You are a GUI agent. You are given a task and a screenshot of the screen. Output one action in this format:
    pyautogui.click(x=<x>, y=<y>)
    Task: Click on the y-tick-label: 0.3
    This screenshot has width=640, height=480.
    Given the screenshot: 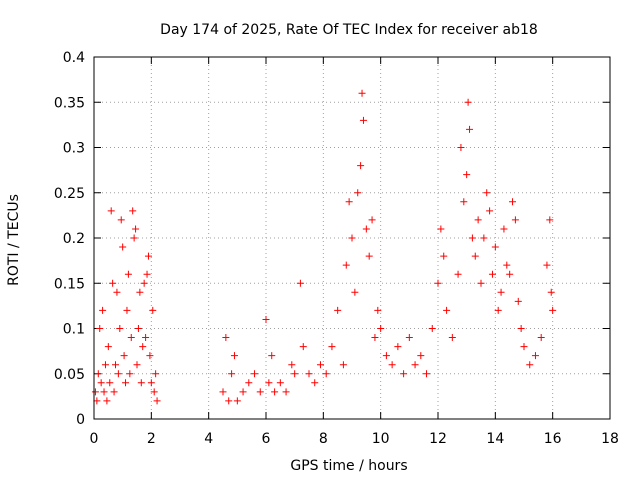 What is the action you would take?
    pyautogui.click(x=74, y=149)
    